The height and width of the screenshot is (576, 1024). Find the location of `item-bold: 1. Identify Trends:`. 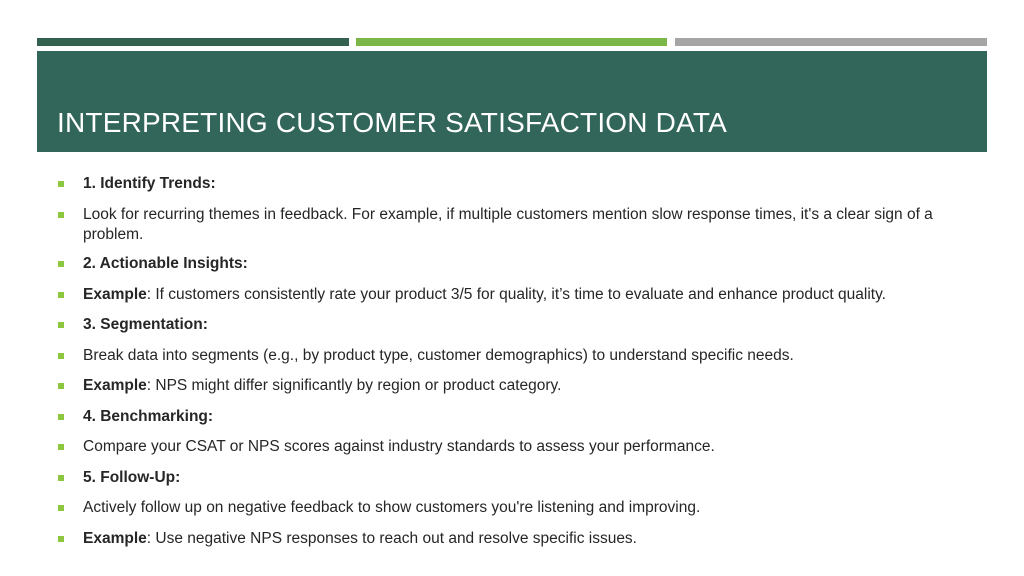

item-bold: 1. Identify Trends: is located at coordinates (149, 183).